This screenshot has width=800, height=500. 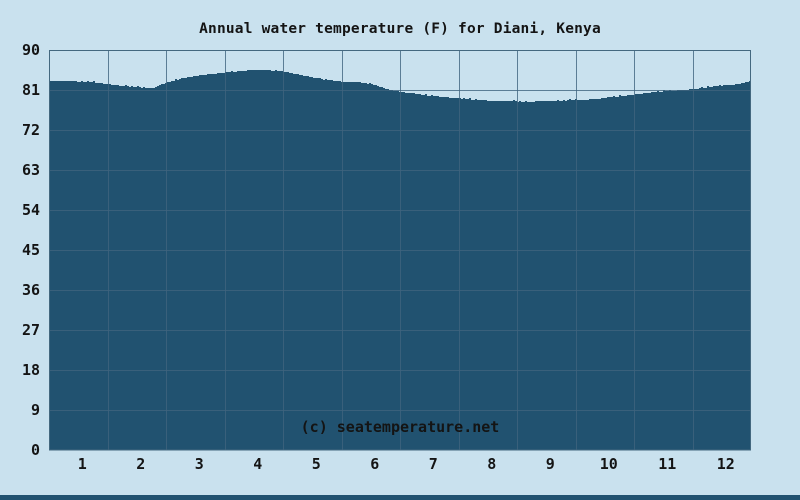 What do you see at coordinates (433, 464) in the screenshot?
I see `x-tick-label: 7` at bounding box center [433, 464].